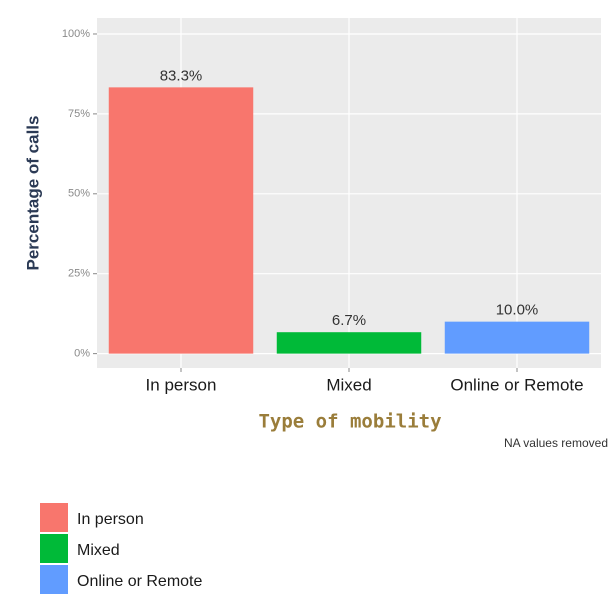  Describe the element at coordinates (349, 320) in the screenshot. I see `value-label: 6.7%` at that location.